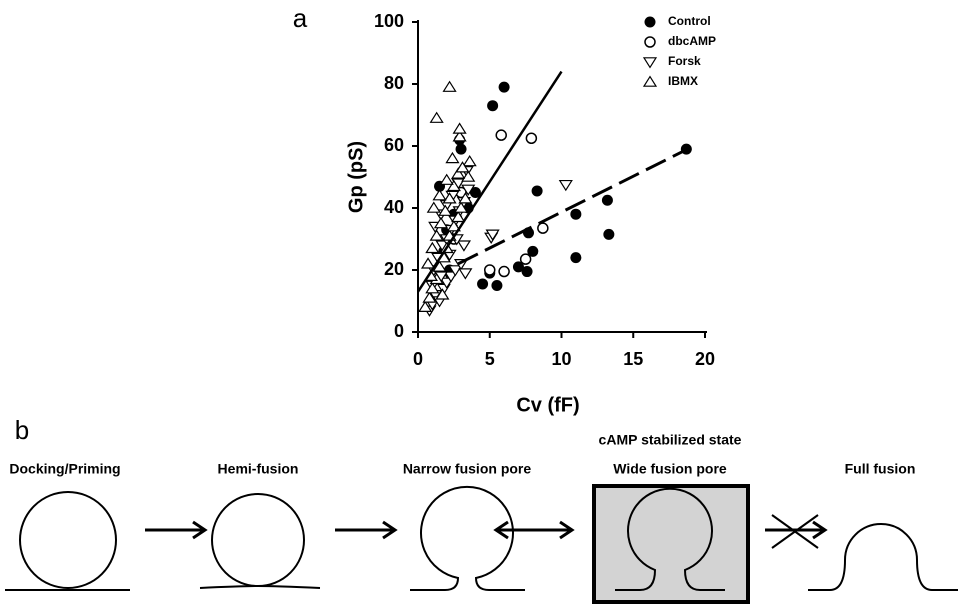 The image size is (960, 604). I want to click on node-label: Docking/Priming, so click(64, 469).